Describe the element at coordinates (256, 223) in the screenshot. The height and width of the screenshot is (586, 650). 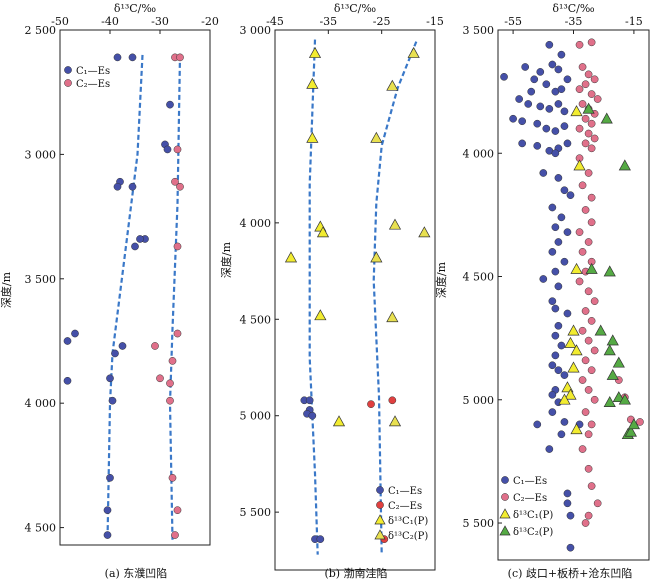
I see `y-tick-label: 4 000` at that location.